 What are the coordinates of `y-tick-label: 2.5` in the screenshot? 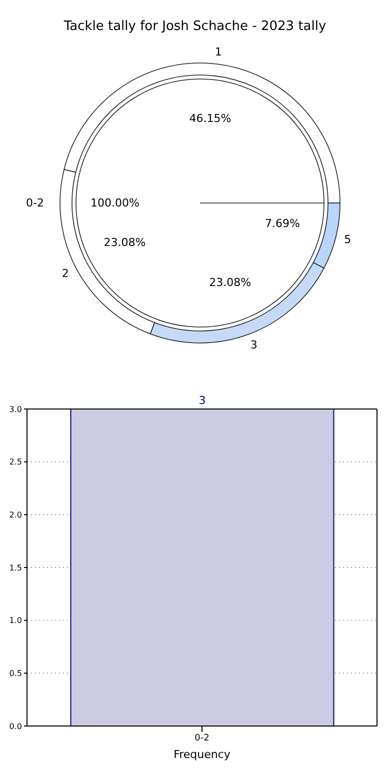 It's located at (15, 462).